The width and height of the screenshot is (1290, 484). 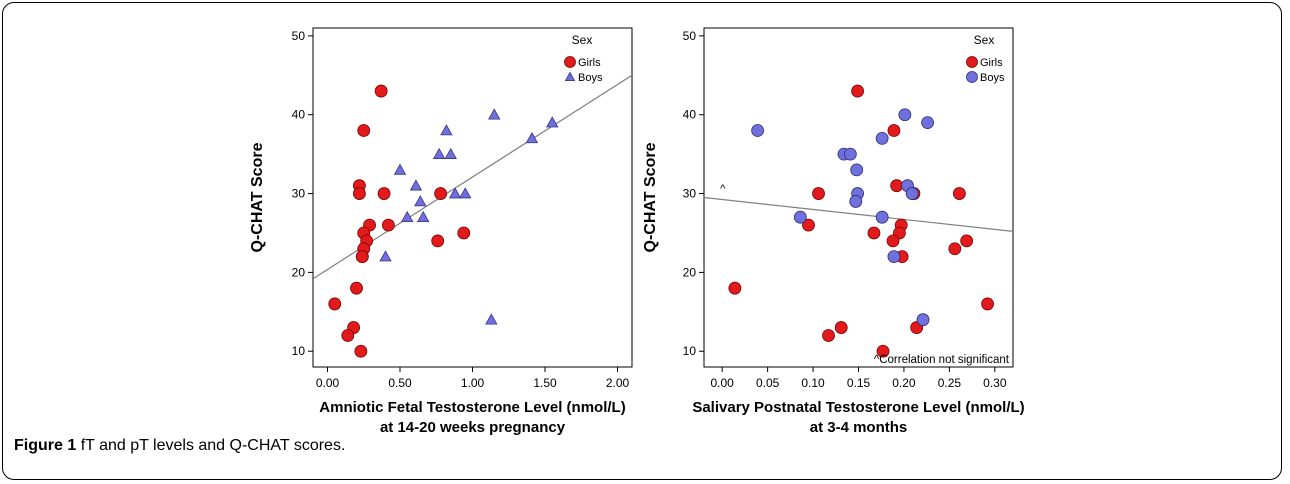 What do you see at coordinates (950, 383) in the screenshot?
I see `x-tick-label: 0.25` at bounding box center [950, 383].